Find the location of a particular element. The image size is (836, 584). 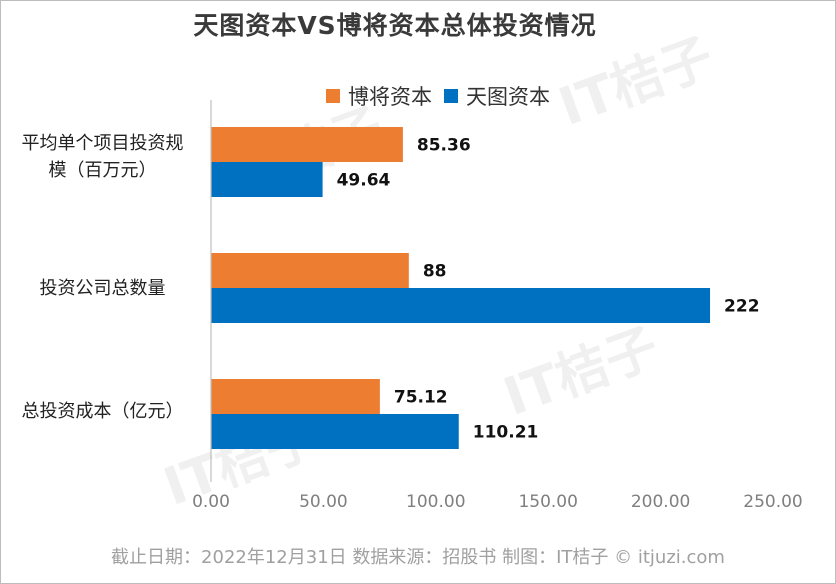

category-label: 平均单个项目投资规 模（百万元） is located at coordinates (102, 157).